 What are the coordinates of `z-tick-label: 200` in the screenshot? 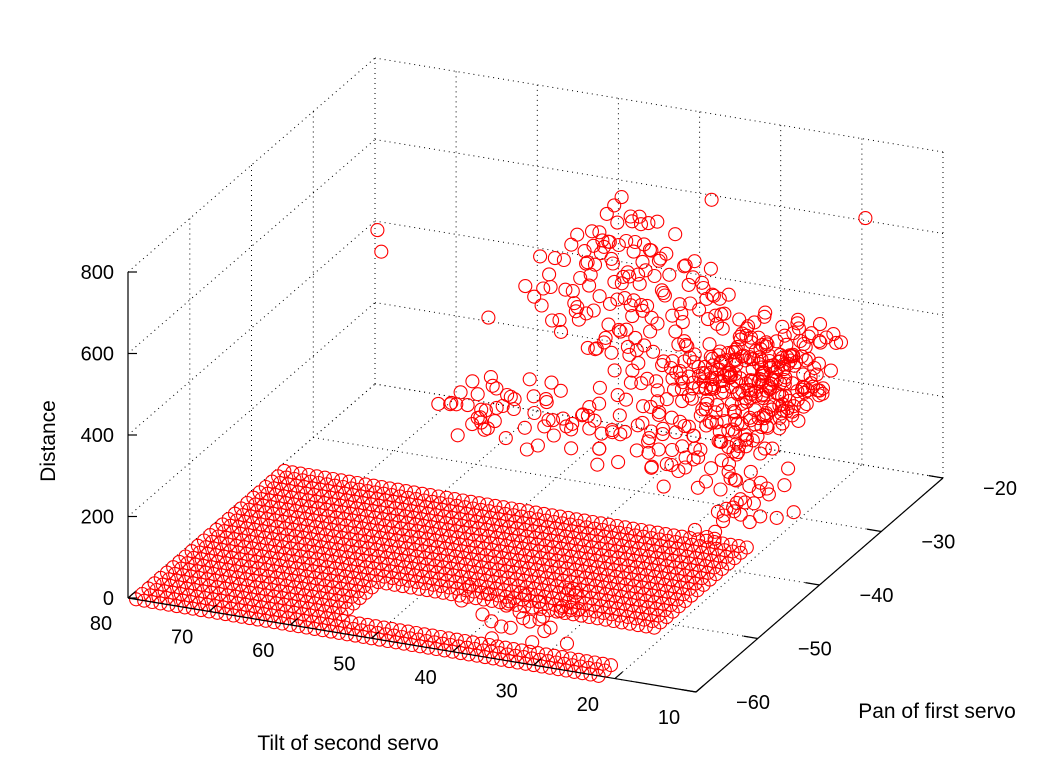 It's located at (97, 518).